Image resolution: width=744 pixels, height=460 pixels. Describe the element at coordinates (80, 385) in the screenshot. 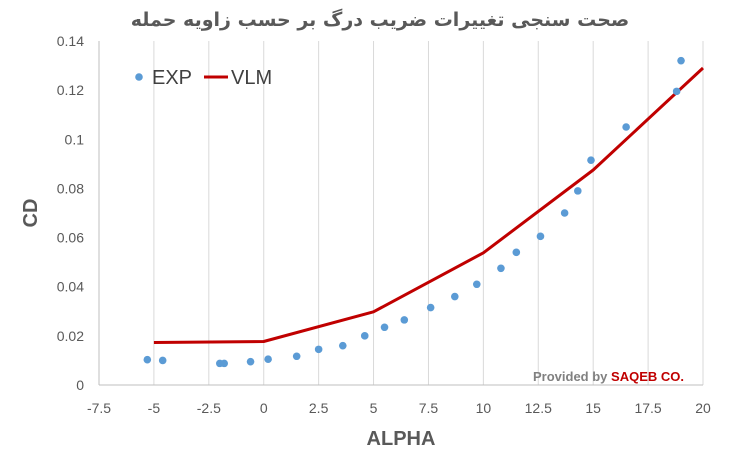

I see `y-tick-label: 0` at that location.